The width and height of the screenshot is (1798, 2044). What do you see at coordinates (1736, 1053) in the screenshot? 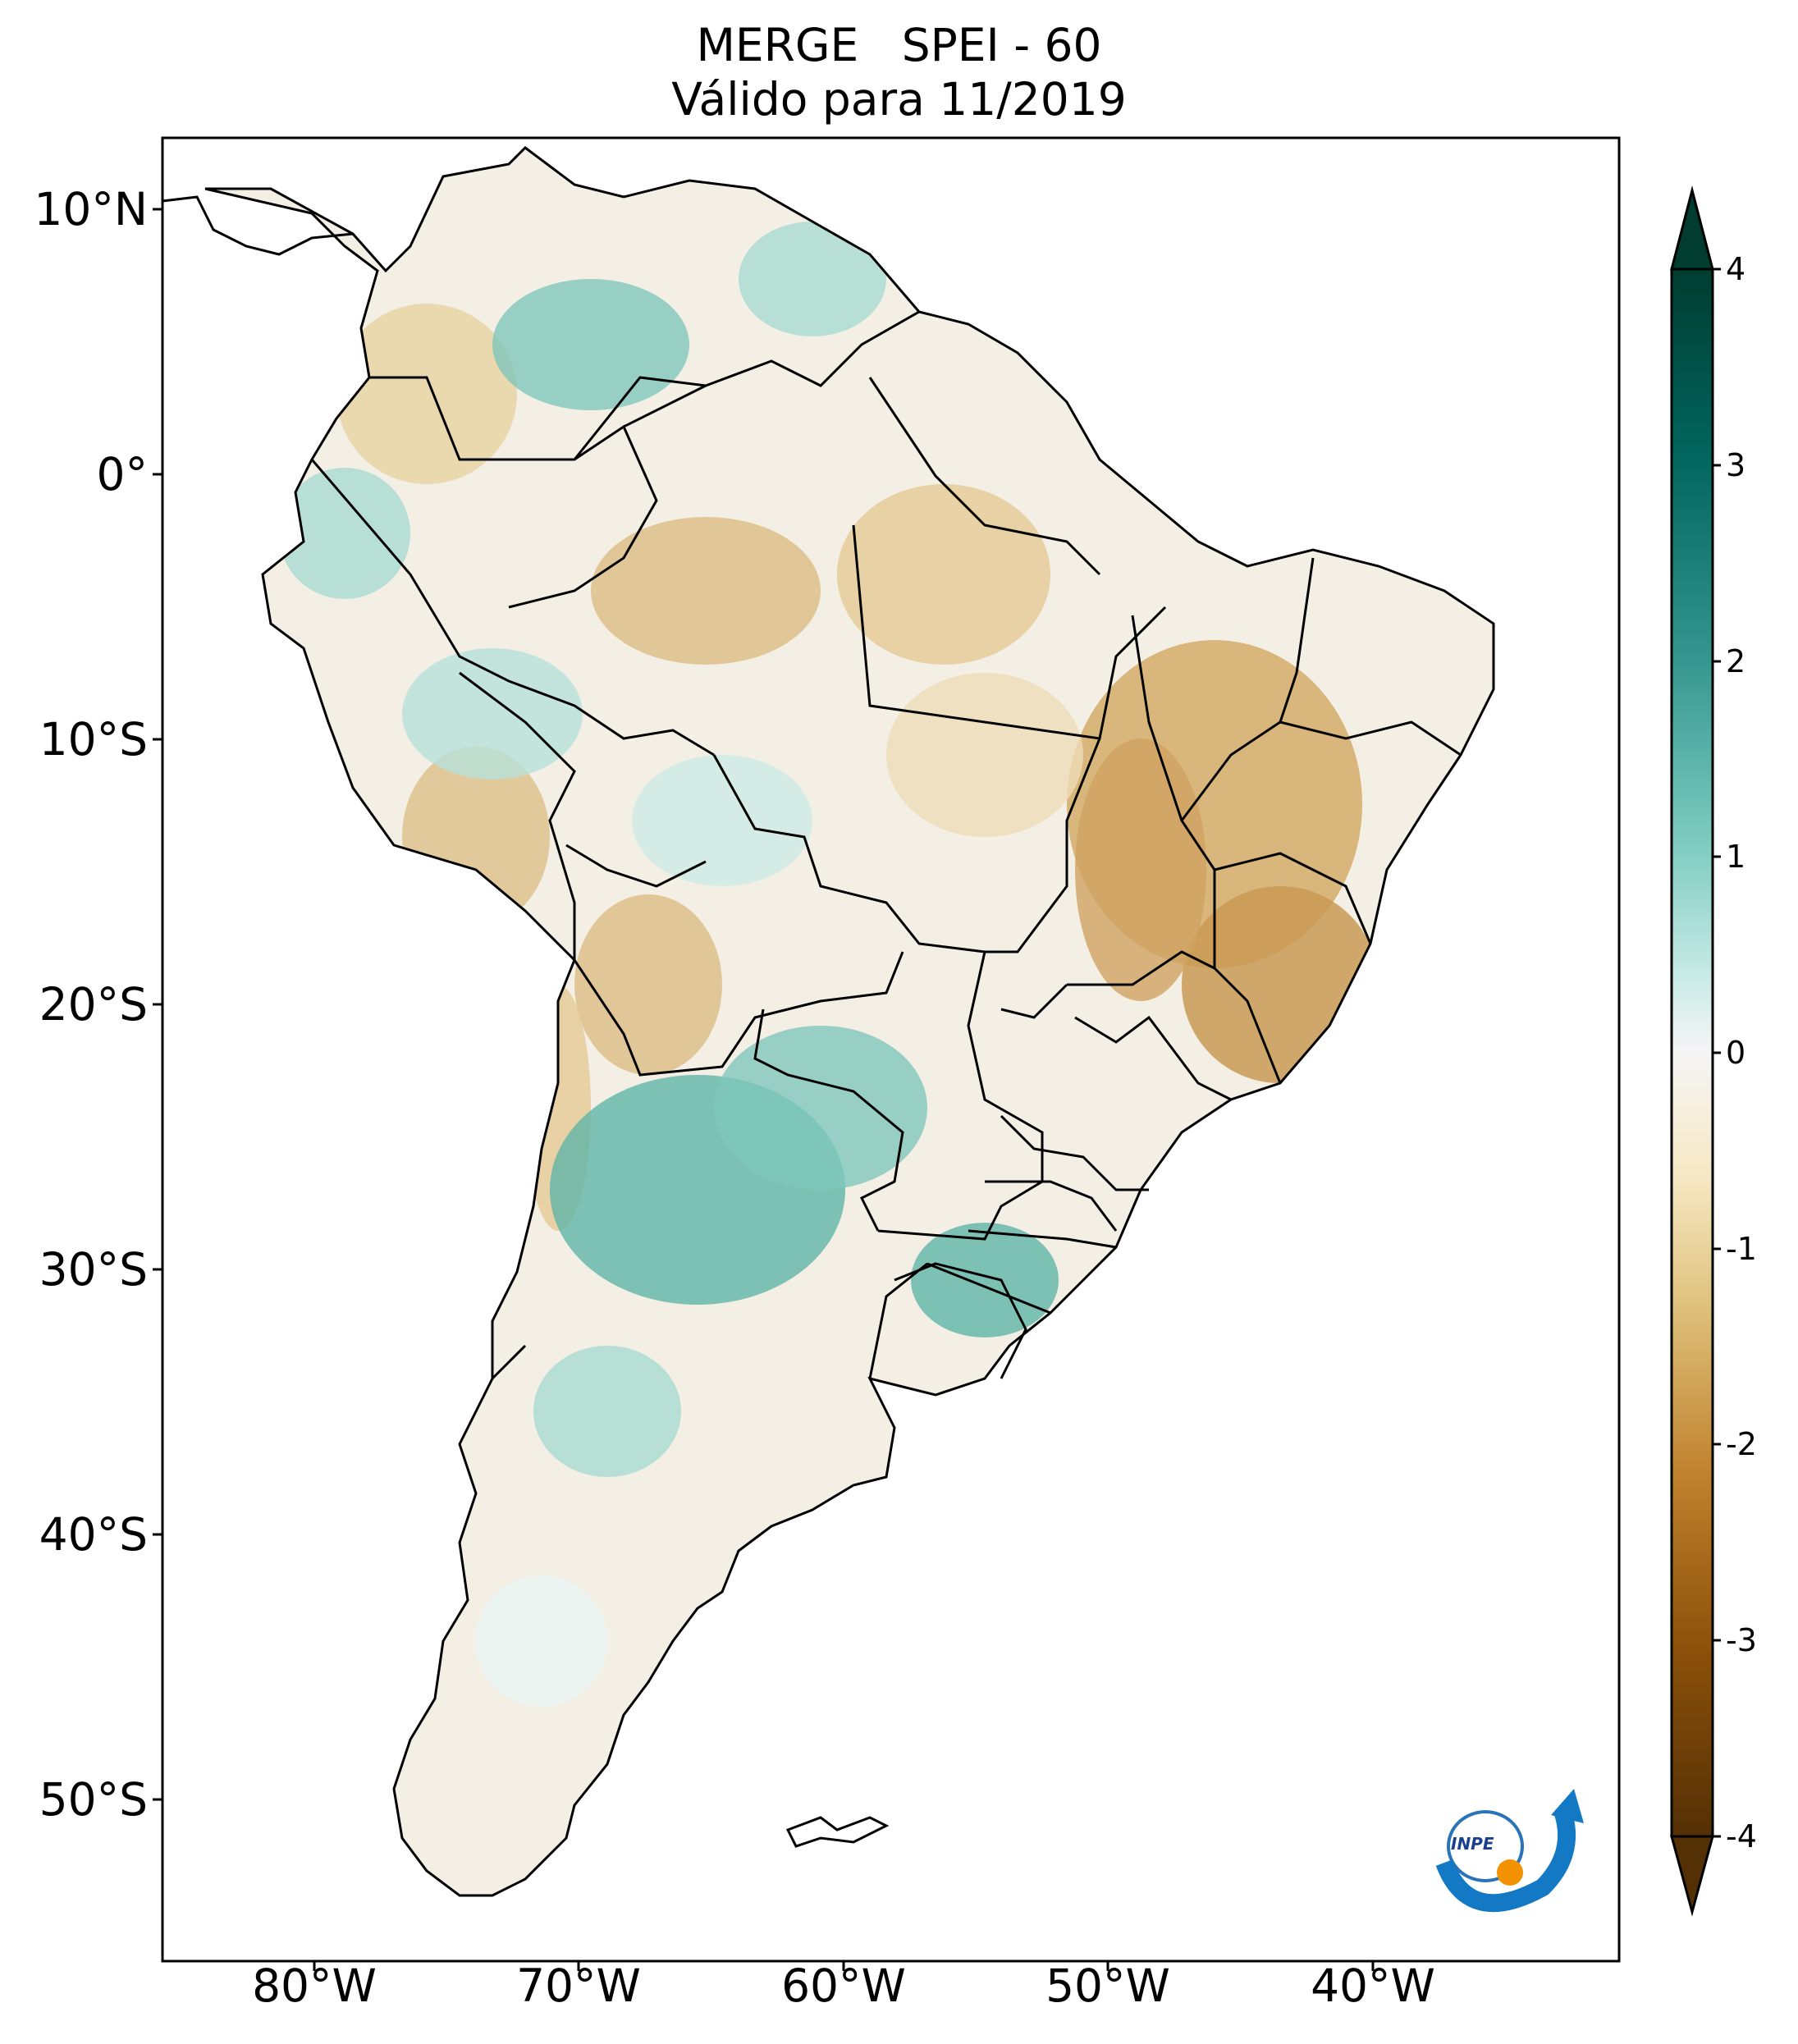
I see `colorbar-label: 0` at bounding box center [1736, 1053].